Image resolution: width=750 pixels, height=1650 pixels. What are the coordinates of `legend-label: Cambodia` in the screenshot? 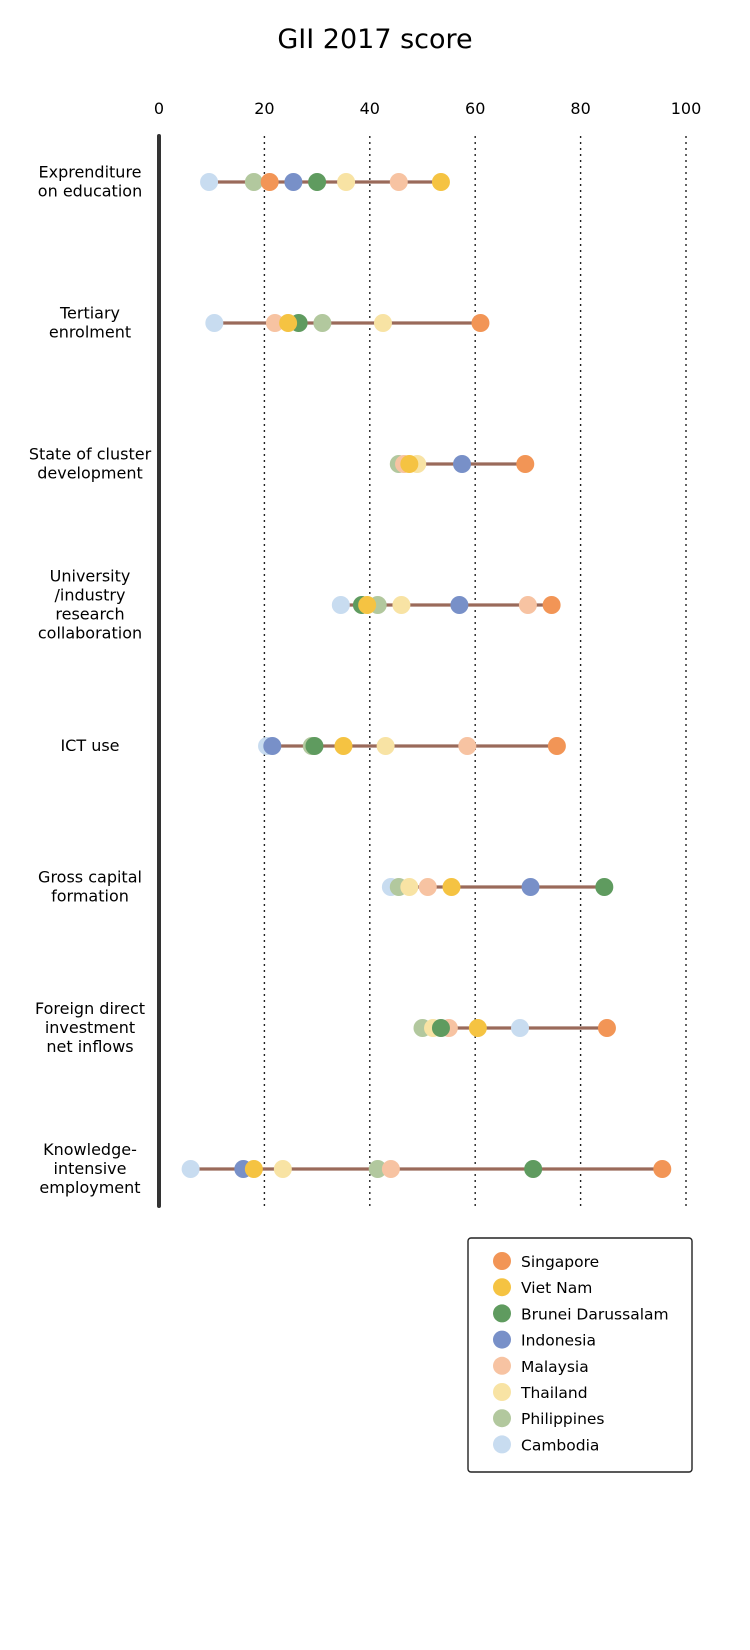 It's located at (560, 1445).